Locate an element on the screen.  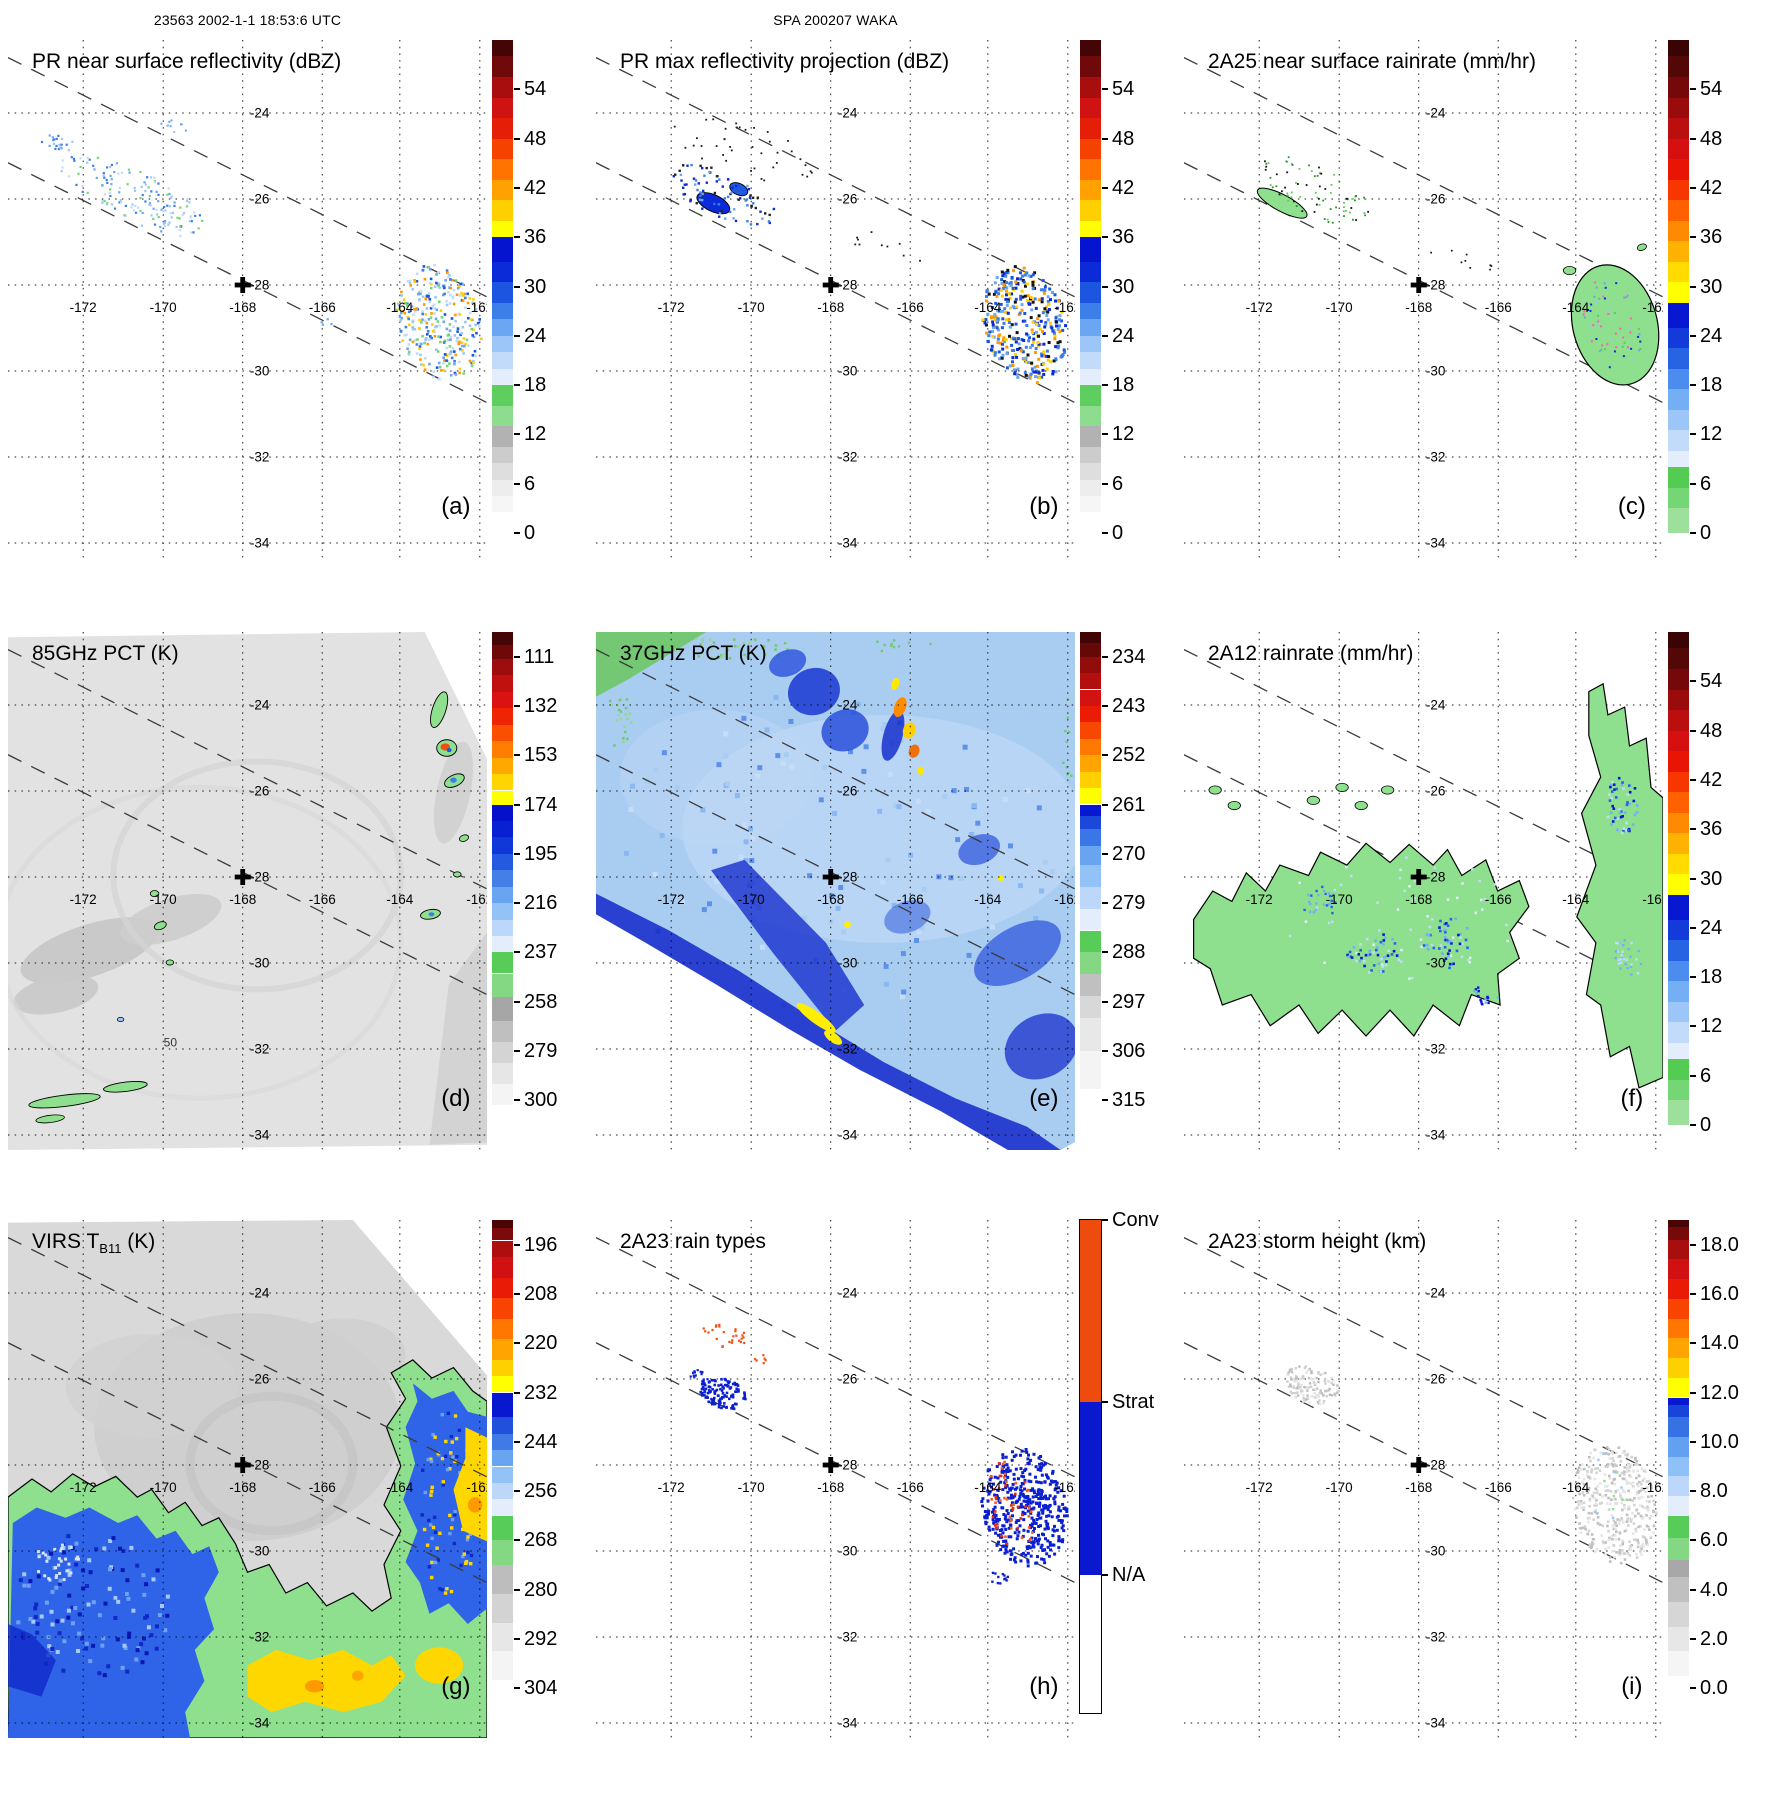
colorbar-tick-label: 0 is located at coordinates (1706, 1125).